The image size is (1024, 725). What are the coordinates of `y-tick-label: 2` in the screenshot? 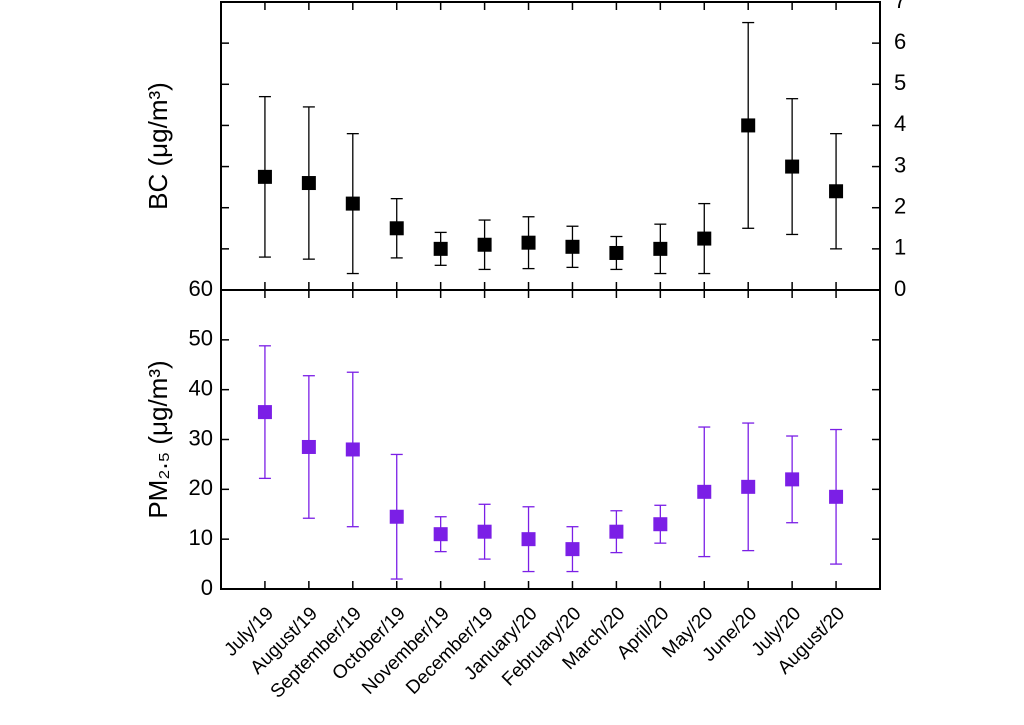 It's located at (900, 206).